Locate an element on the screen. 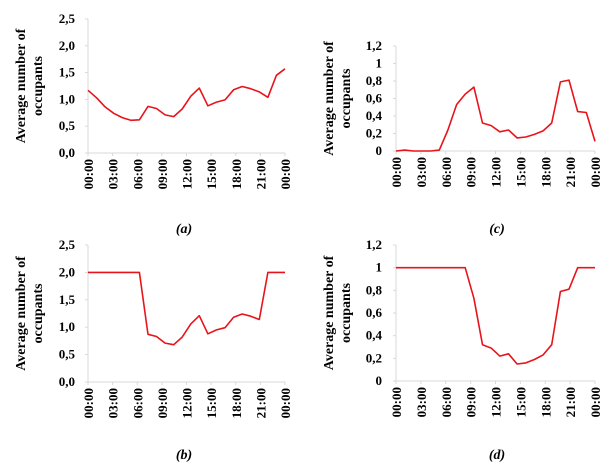 Image resolution: width=607 pixels, height=466 pixels. panel-caption: (b) is located at coordinates (184, 455).